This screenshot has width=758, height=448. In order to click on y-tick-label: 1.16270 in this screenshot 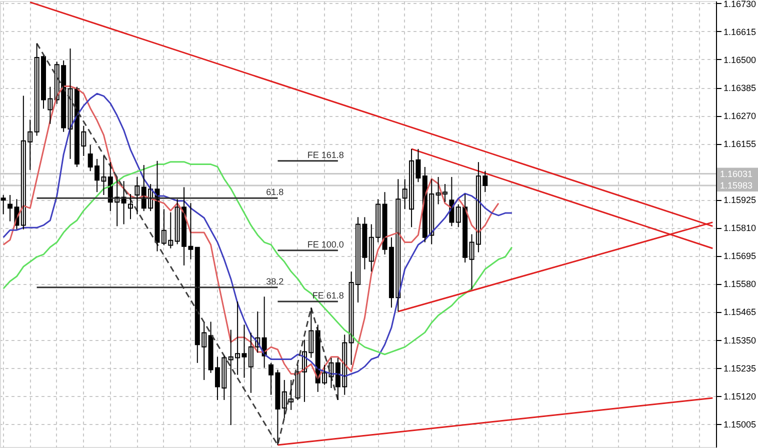, I will do `click(740, 116)`.